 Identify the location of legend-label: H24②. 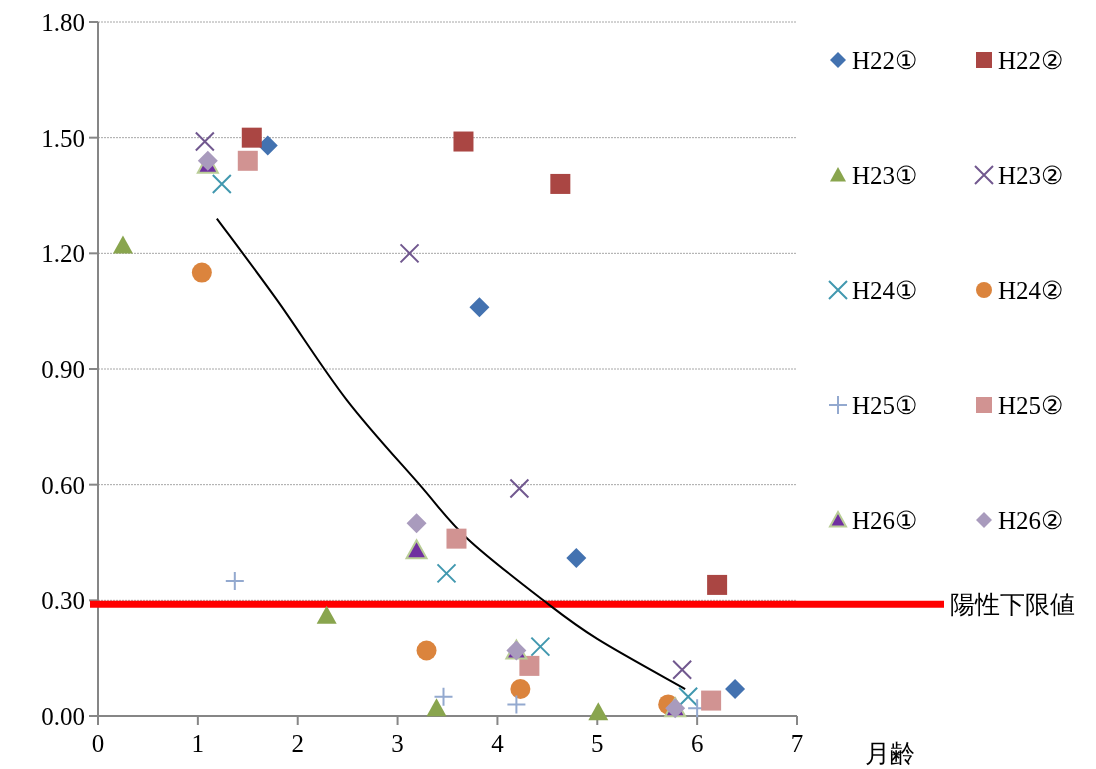
(1031, 290).